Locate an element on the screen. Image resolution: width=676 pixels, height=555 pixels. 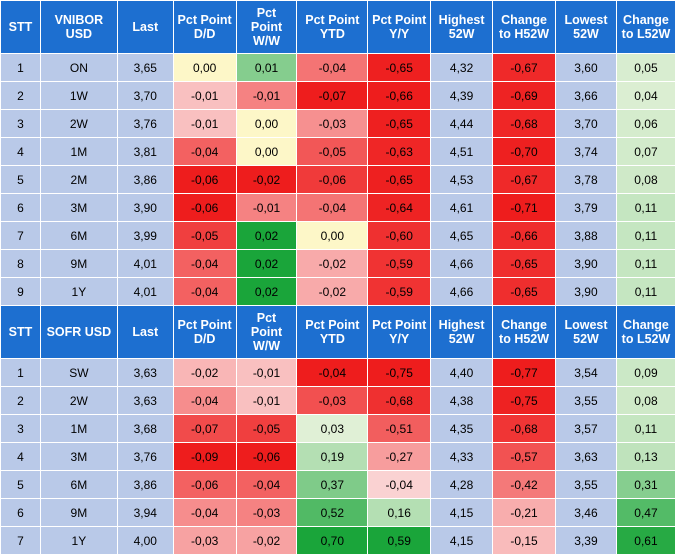
cell-pct-point-yy: -0,75 is located at coordinates (399, 372).